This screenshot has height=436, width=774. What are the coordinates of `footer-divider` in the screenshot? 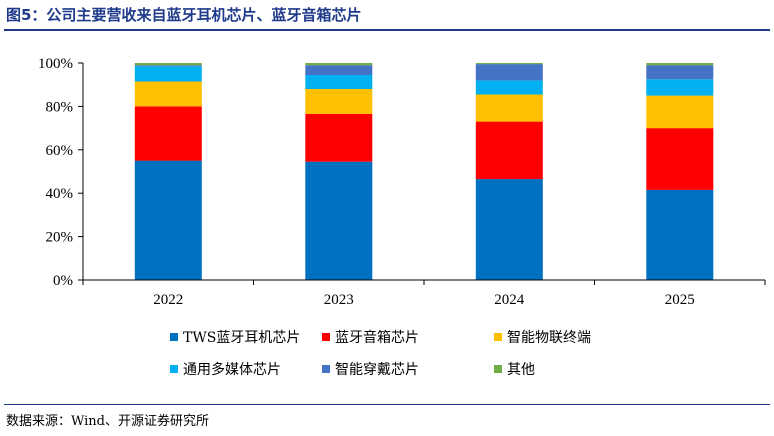 It's located at (387, 404).